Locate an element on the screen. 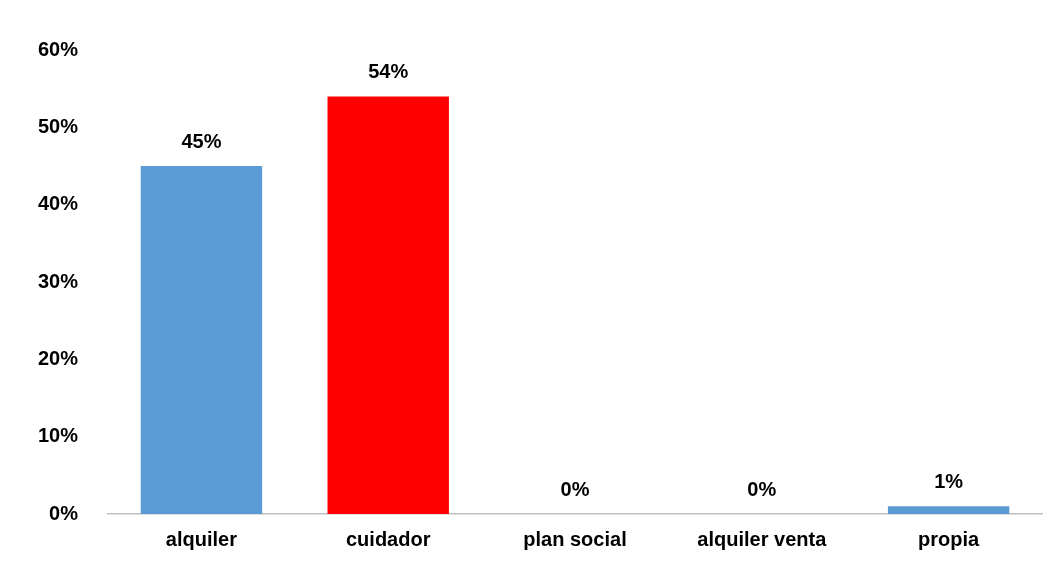  data-label: 54% is located at coordinates (388, 70).